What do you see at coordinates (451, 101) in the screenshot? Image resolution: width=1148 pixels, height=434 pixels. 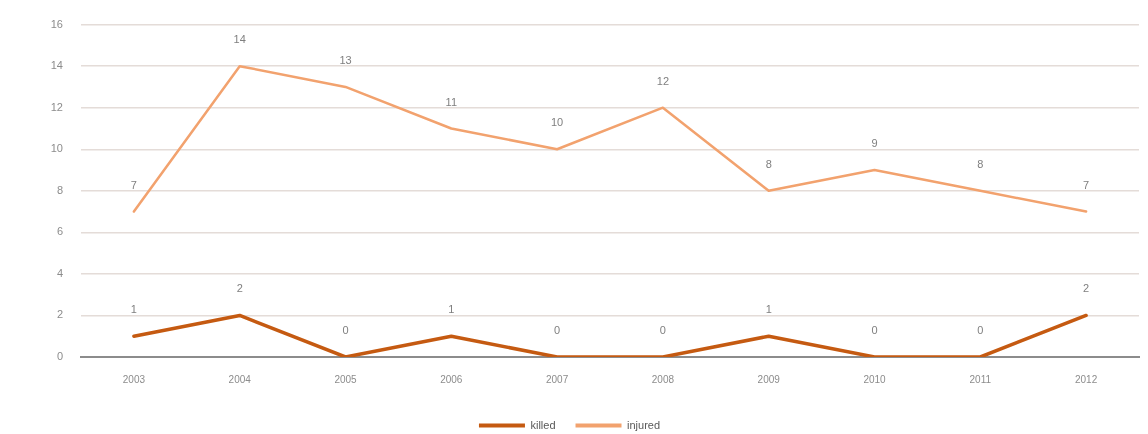 I see `data-label: 11` at bounding box center [451, 101].